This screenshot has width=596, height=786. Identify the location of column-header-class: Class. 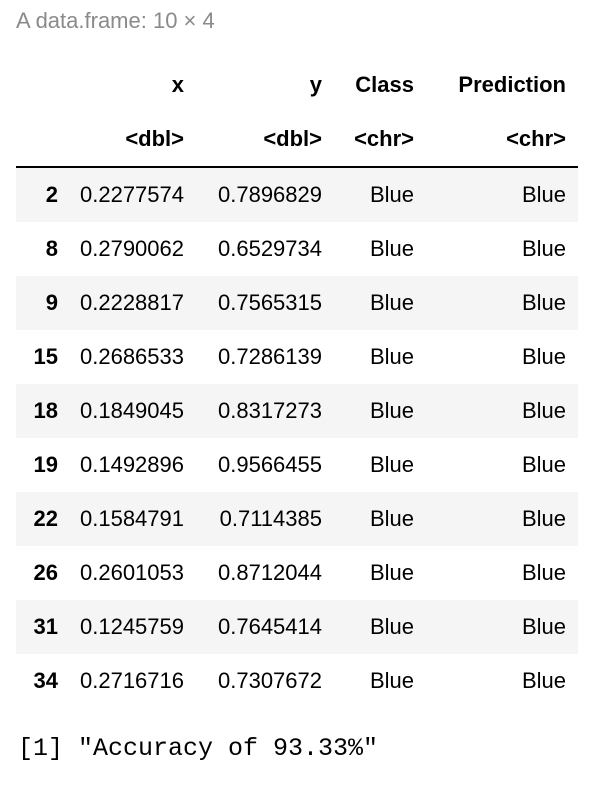
(384, 84).